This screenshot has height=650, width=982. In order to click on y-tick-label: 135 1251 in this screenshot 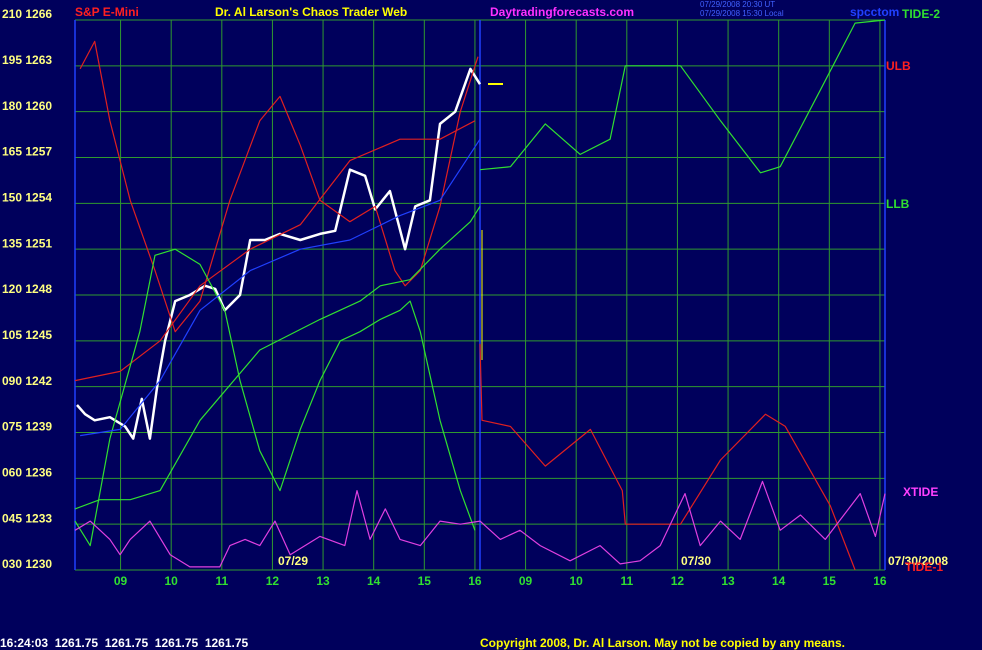, I will do `click(27, 243)`.